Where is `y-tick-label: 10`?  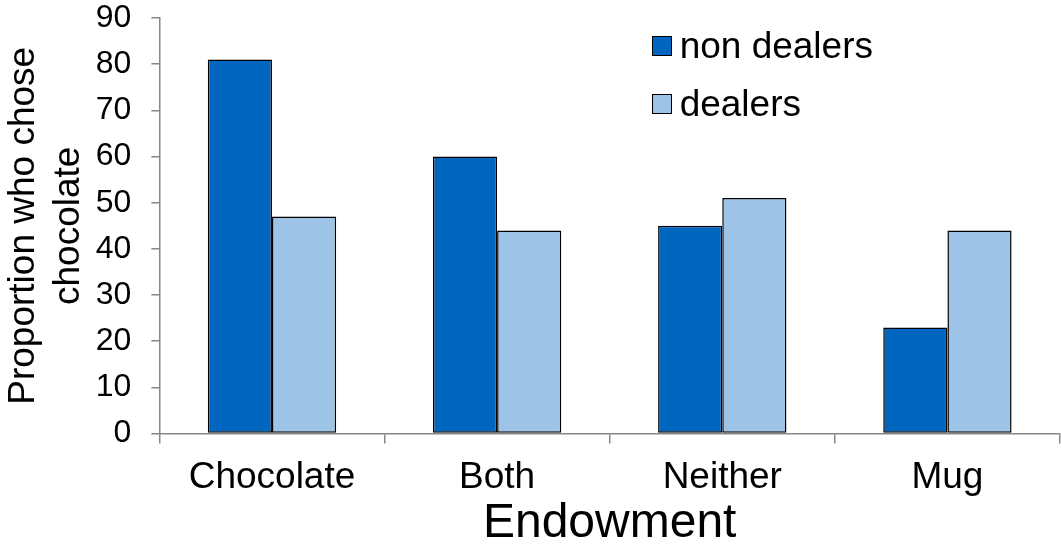
y-tick-label: 10 is located at coordinates (113, 385).